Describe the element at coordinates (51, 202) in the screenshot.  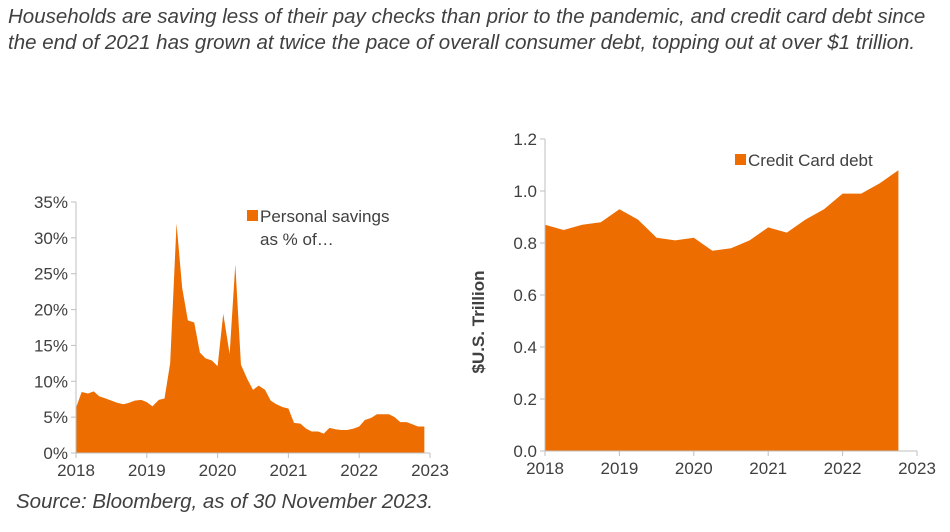
I see `y-tick-label: 35%` at that location.